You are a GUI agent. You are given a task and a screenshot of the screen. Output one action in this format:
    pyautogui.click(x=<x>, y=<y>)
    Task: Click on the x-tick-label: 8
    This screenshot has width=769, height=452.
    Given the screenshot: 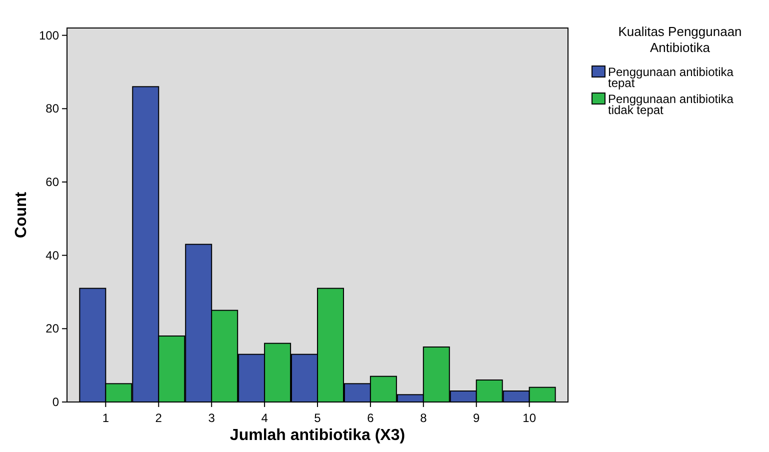 What is the action you would take?
    pyautogui.click(x=424, y=418)
    